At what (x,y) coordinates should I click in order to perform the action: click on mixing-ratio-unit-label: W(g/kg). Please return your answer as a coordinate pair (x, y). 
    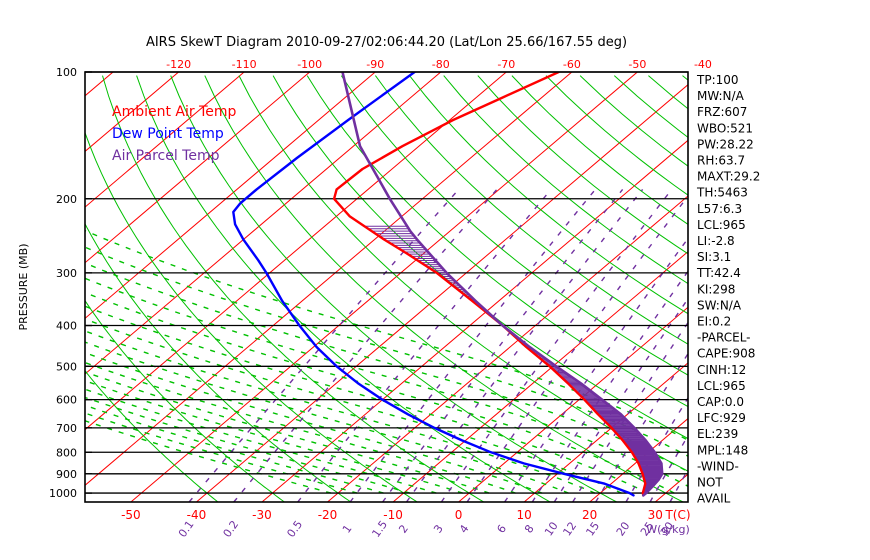
    Looking at the image, I should click on (668, 529).